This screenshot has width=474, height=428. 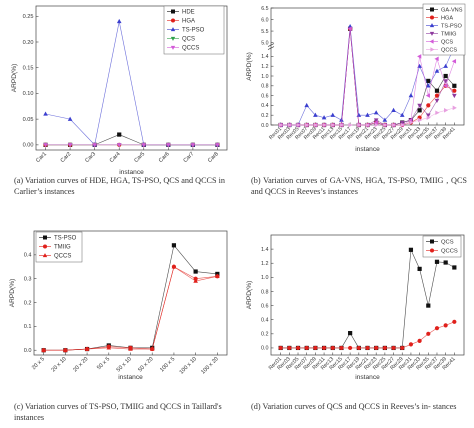 What do you see at coordinates (28, 120) in the screenshot?
I see `y-tick-label: 0.05` at bounding box center [28, 120].